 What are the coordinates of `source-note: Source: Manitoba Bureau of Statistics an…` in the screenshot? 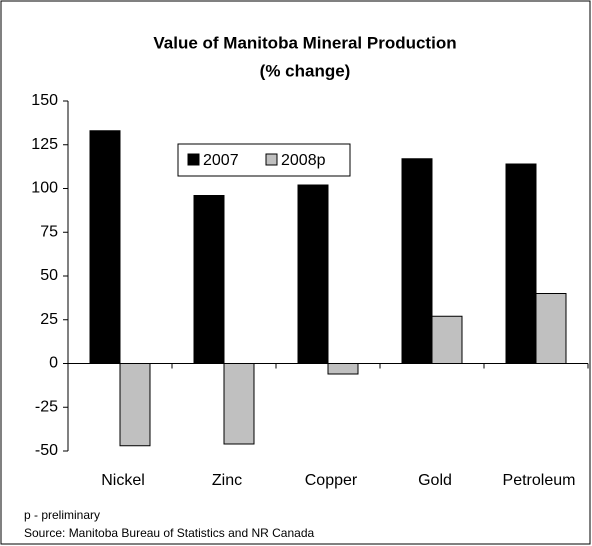 It's located at (169, 533).